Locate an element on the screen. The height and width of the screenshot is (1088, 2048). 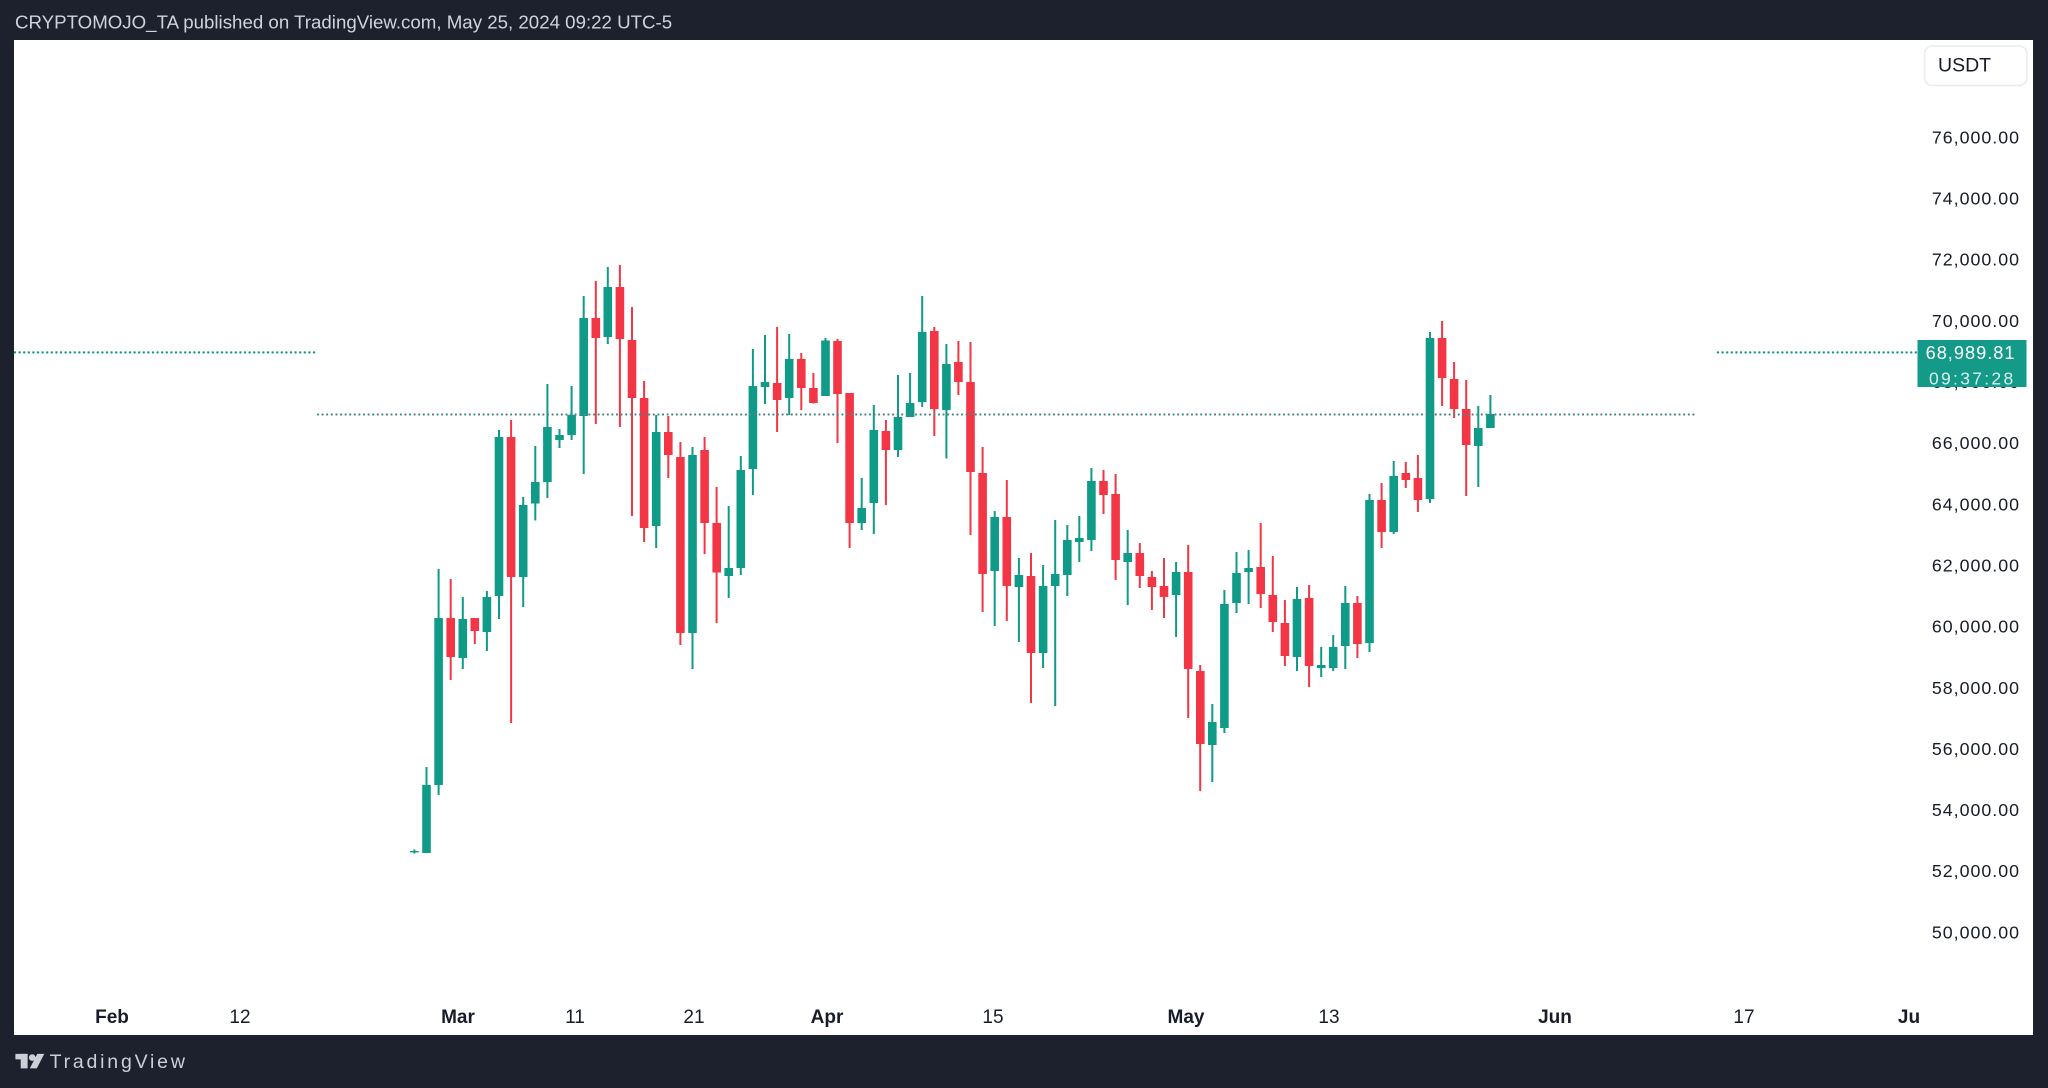
svg-text: 17 is located at coordinates (1743, 1017).